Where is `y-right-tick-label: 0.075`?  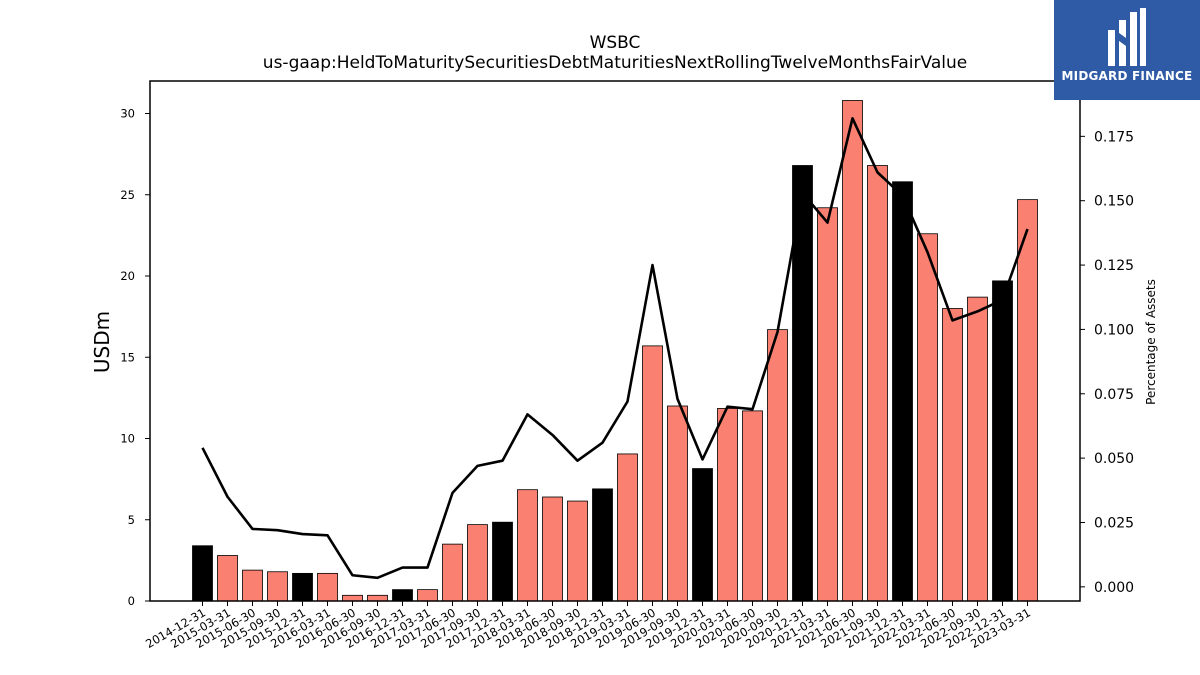
y-right-tick-label: 0.075 is located at coordinates (1114, 395).